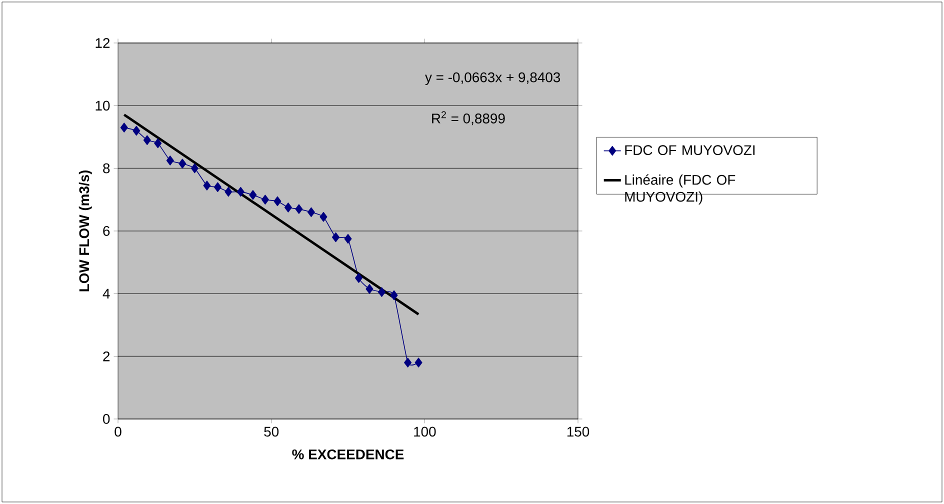 The height and width of the screenshot is (504, 944). I want to click on annotation: y = -0,0663x + 9,8403, so click(492, 79).